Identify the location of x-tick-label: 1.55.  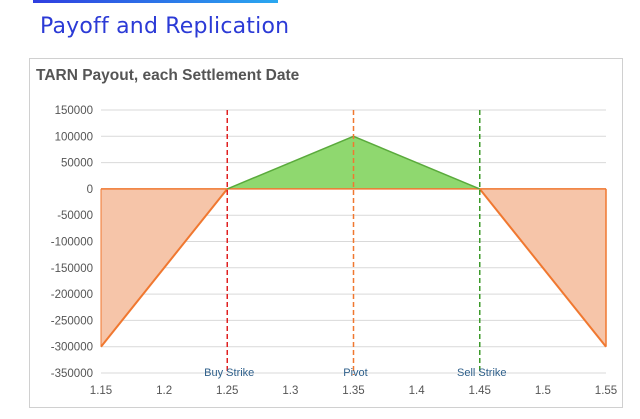
(606, 391).